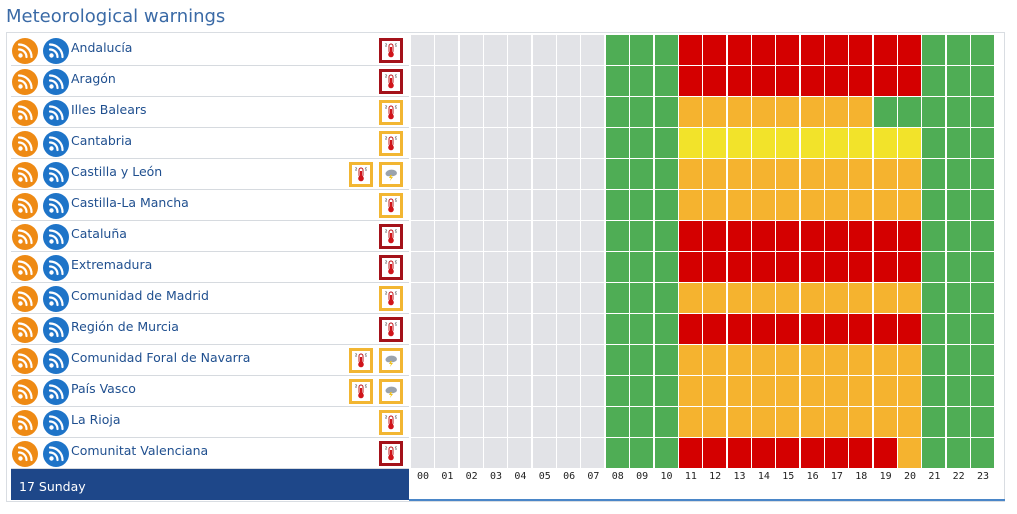 The height and width of the screenshot is (514, 1017). Describe the element at coordinates (99, 233) in the screenshot. I see `region-name-link: Cataluña` at that location.